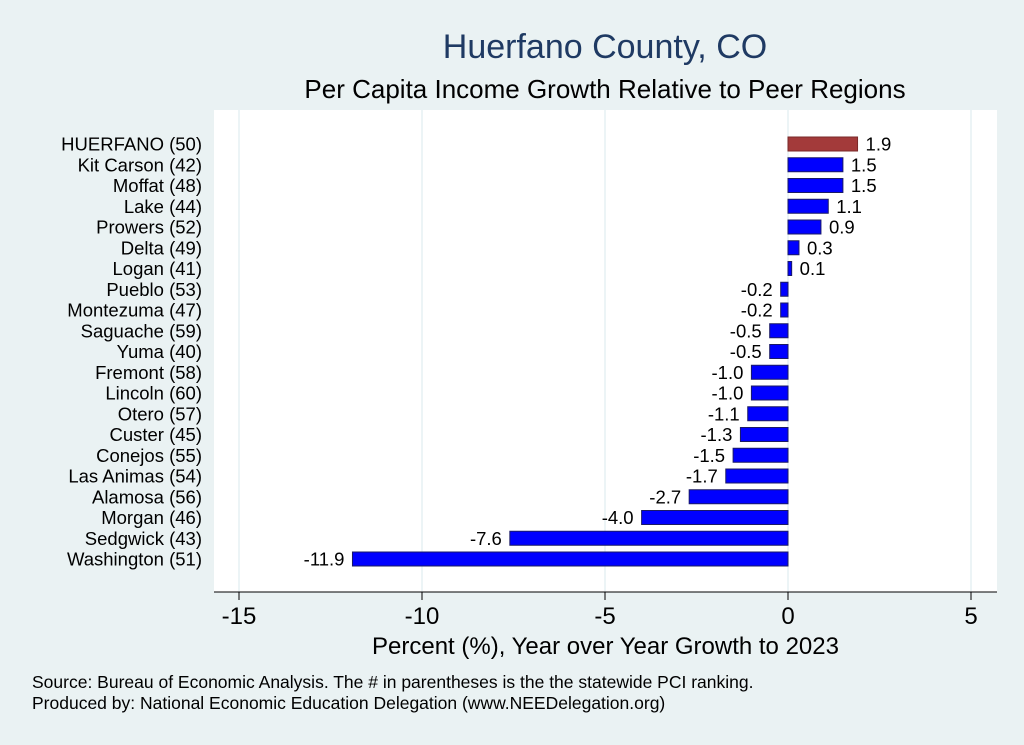 This screenshot has width=1024, height=745. Describe the element at coordinates (159, 351) in the screenshot. I see `category-label: Yuma (40)` at that location.